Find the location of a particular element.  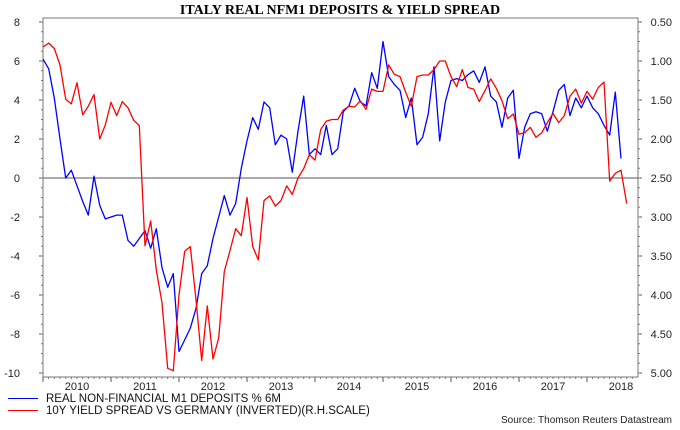

x-tick-label: 2014 is located at coordinates (349, 387).